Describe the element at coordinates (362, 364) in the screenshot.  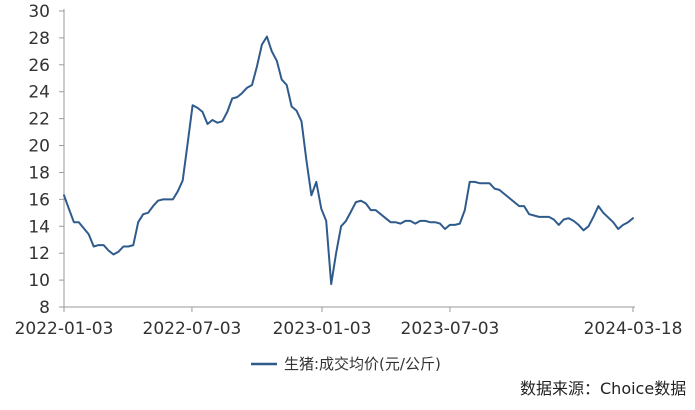
I see `legend-label: 生猪:成交均价(元/公斤)` at that location.